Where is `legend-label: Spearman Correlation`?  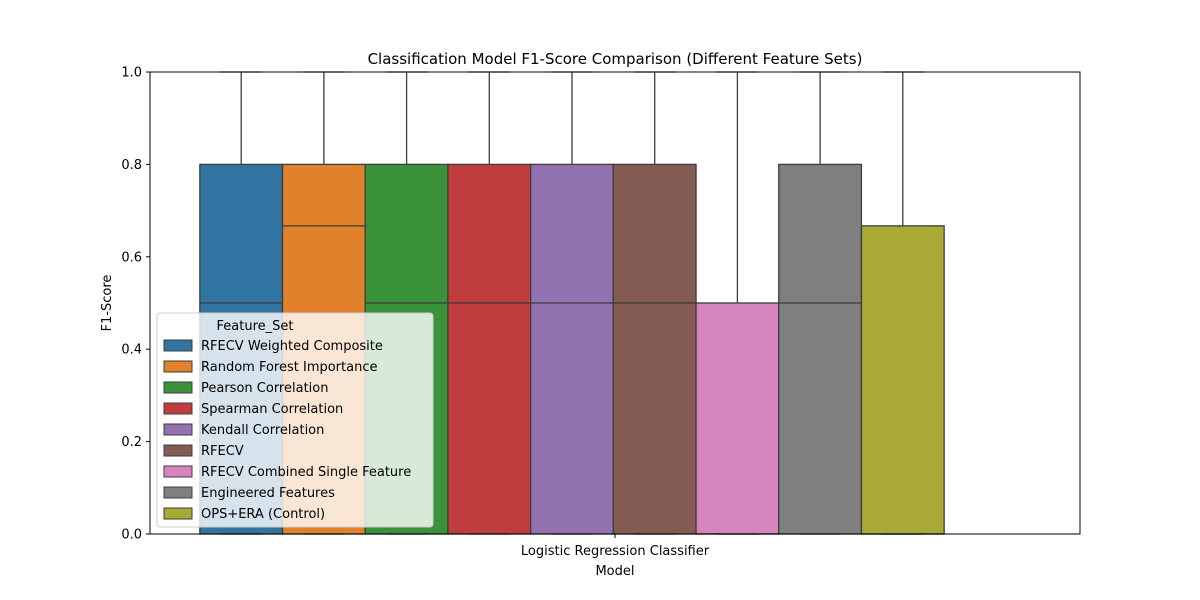
legend-label: Spearman Correlation is located at coordinates (272, 409).